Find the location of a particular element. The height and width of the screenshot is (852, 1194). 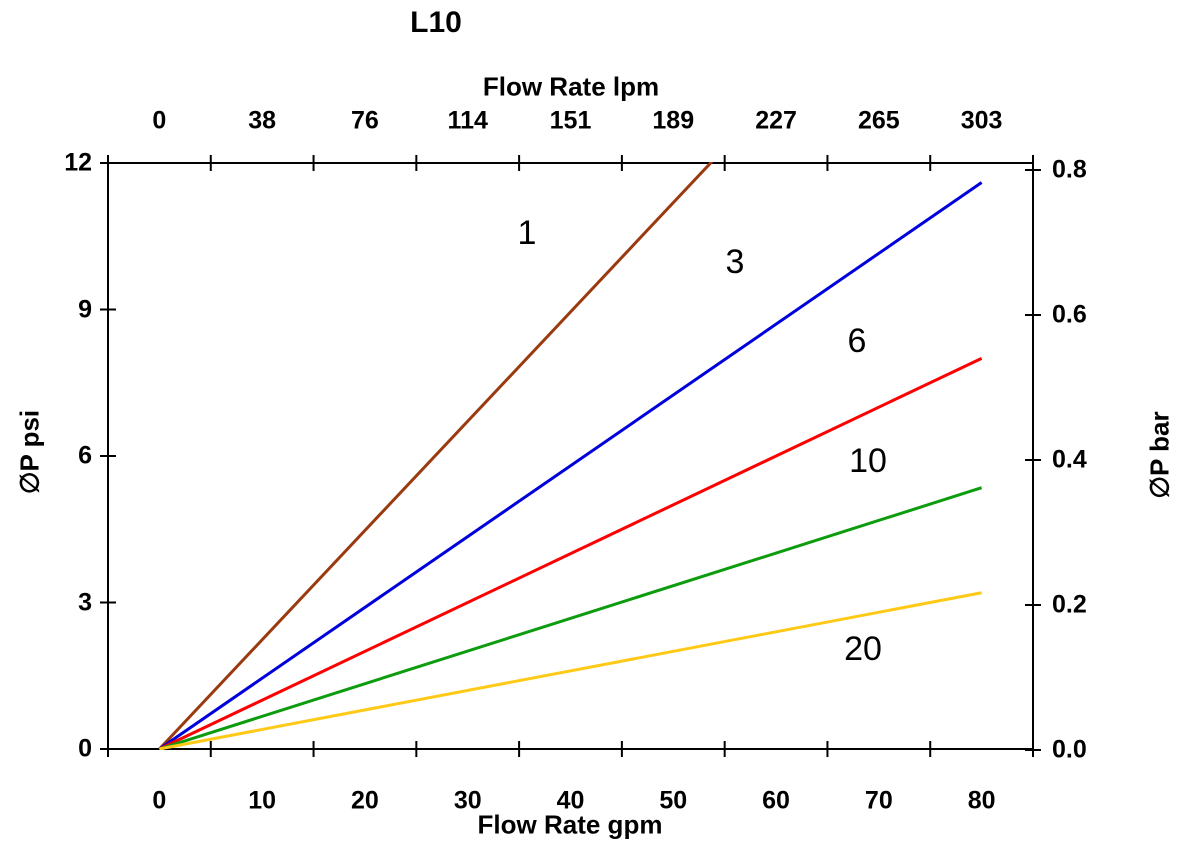

x-bottom-tick-label: 70 is located at coordinates (878, 800).